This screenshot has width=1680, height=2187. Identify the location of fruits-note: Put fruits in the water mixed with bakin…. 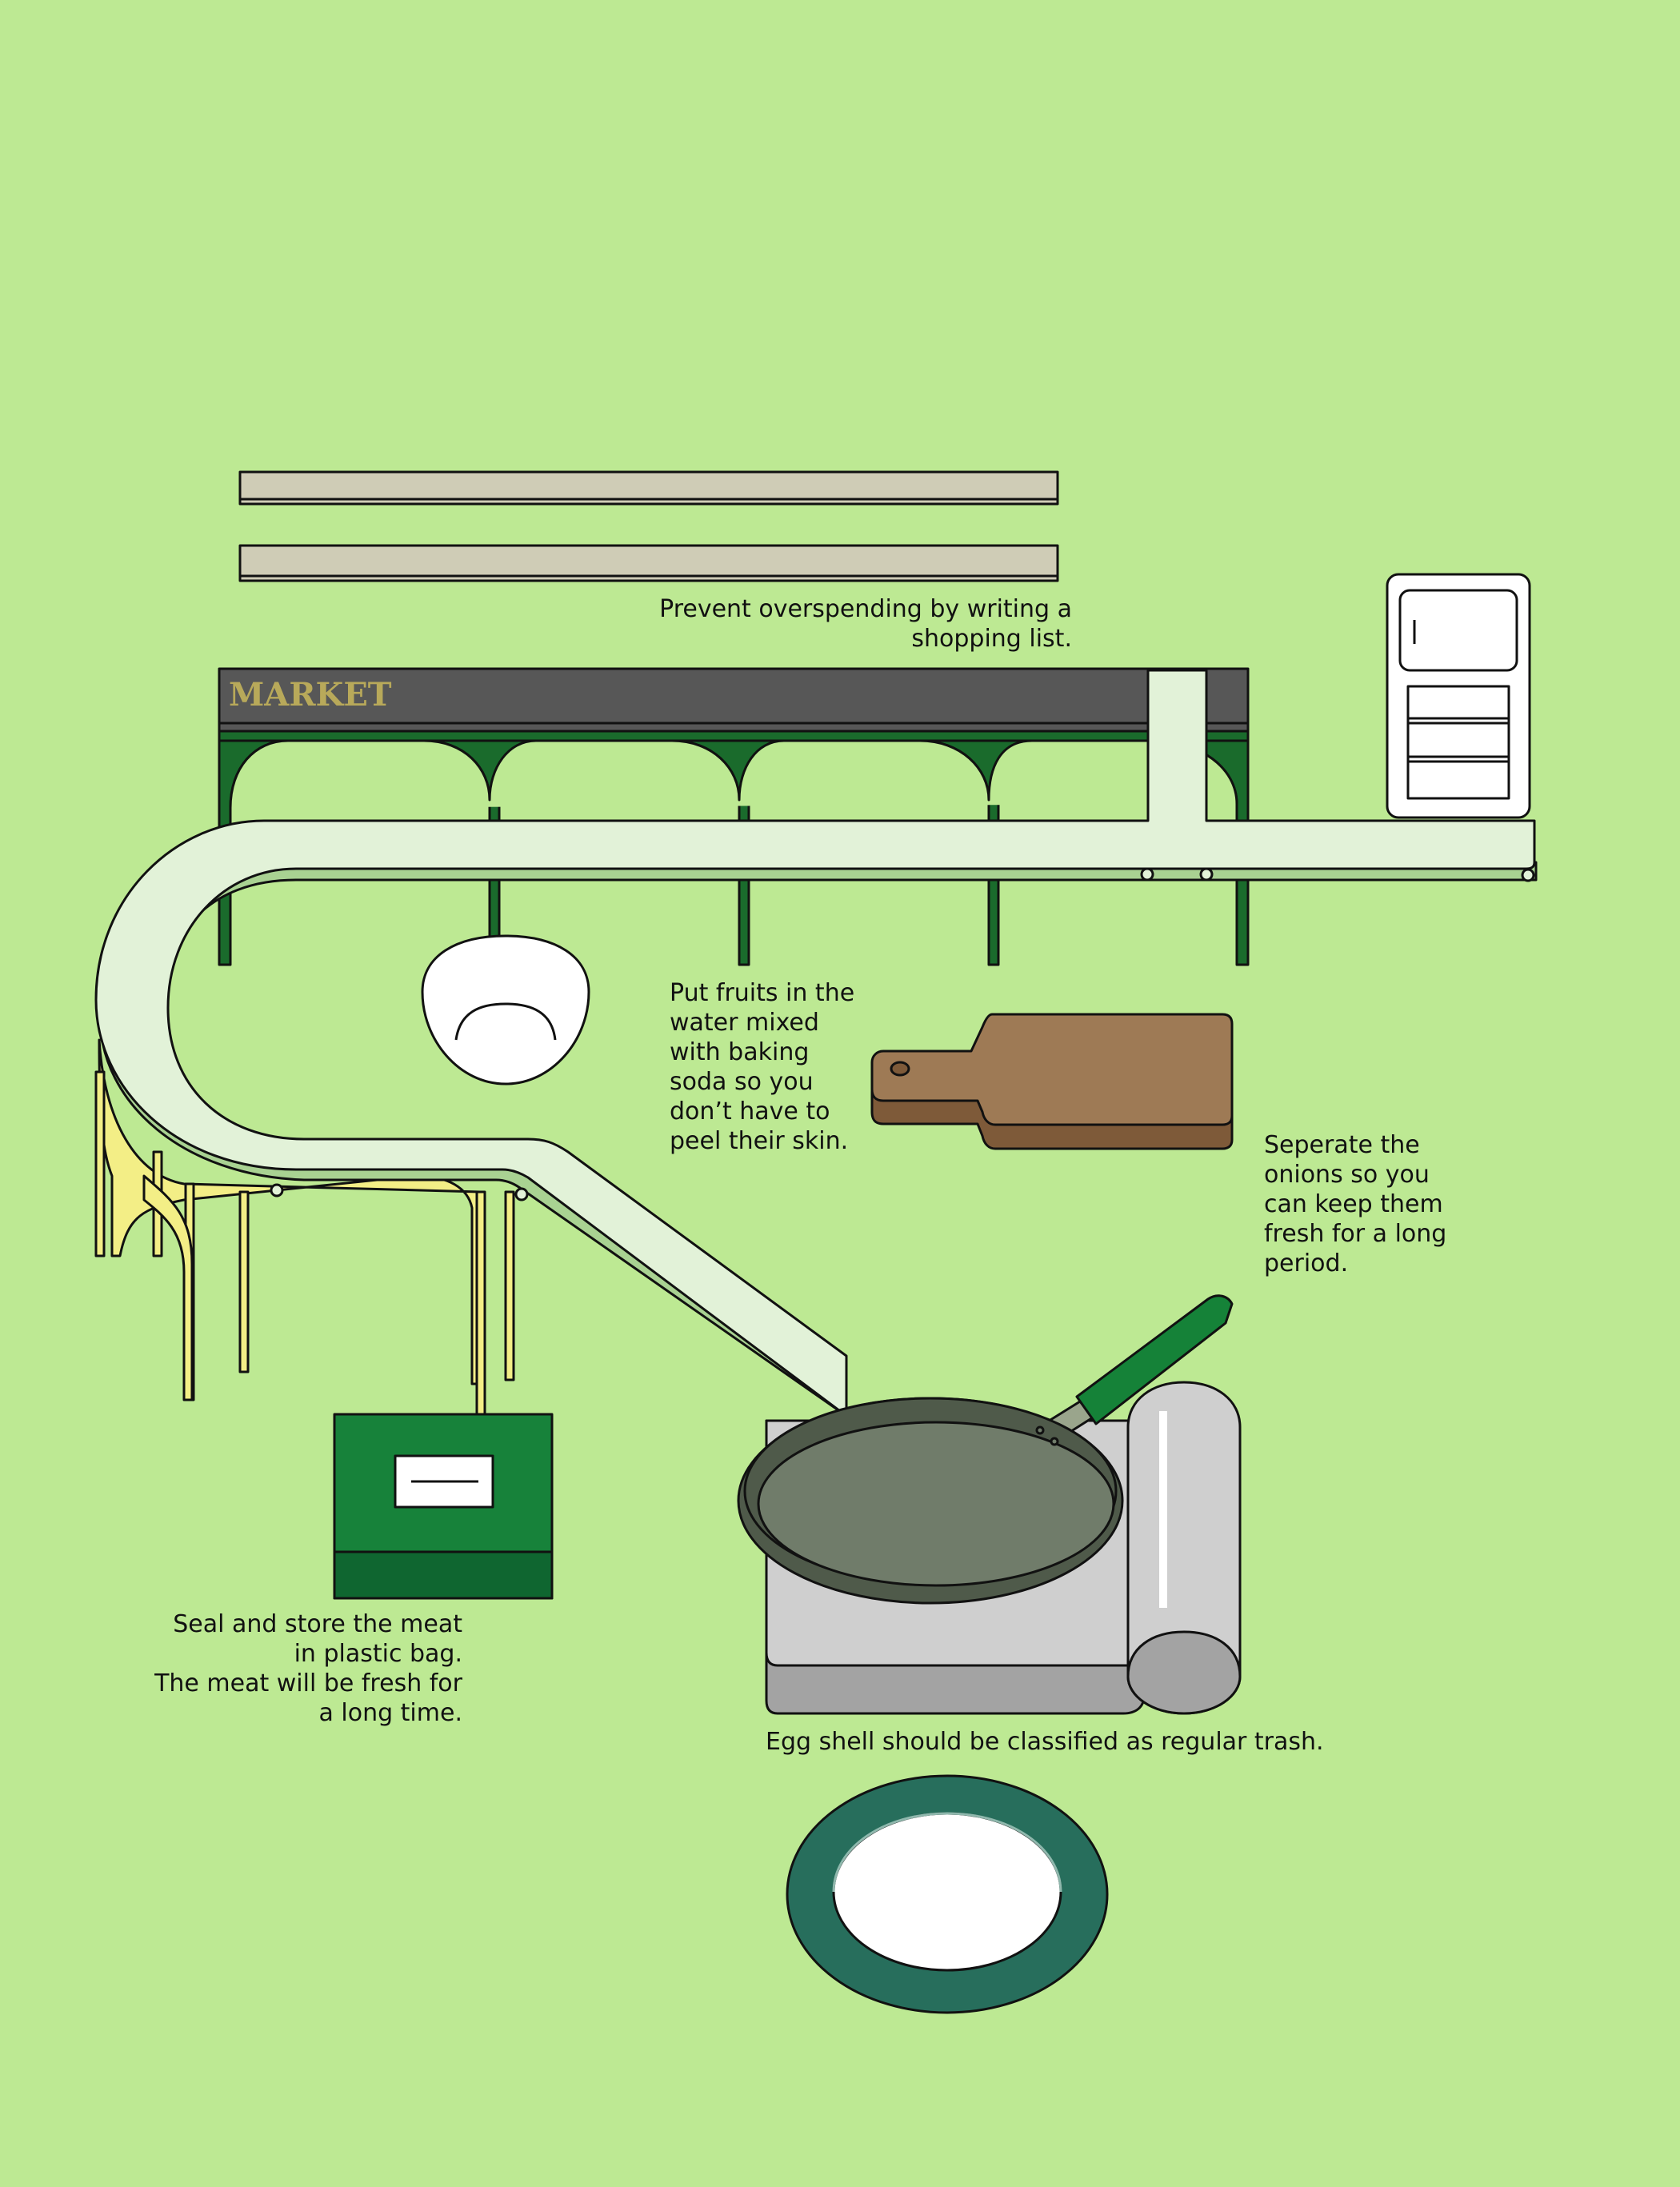
(762, 1067).